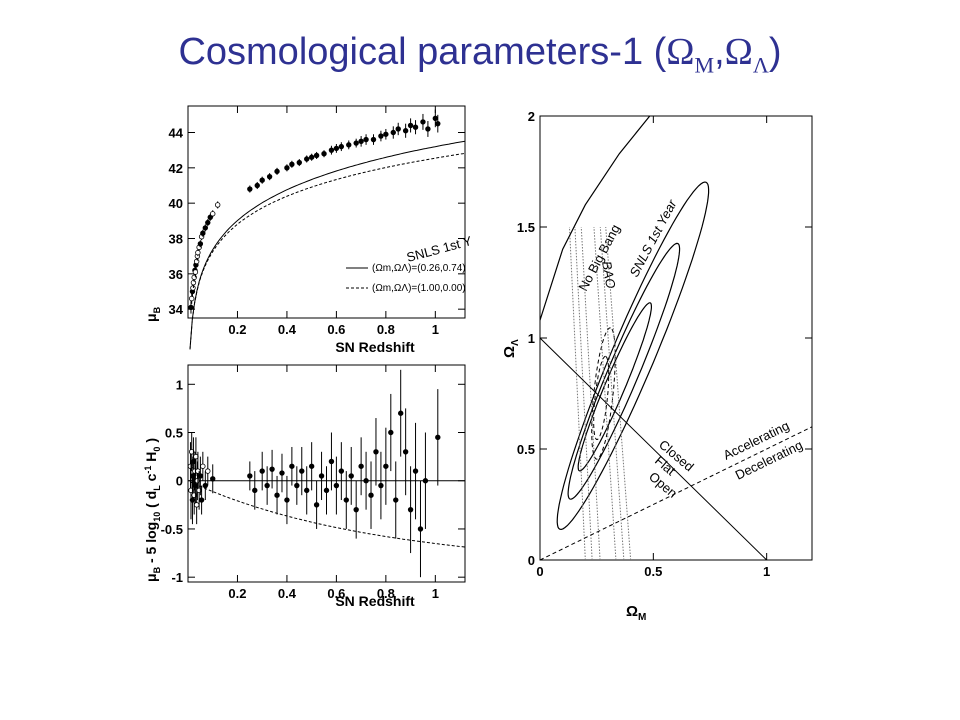 This screenshot has width=960, height=720. What do you see at coordinates (719, 52) in the screenshot?
I see `title-comma: ,` at bounding box center [719, 52].